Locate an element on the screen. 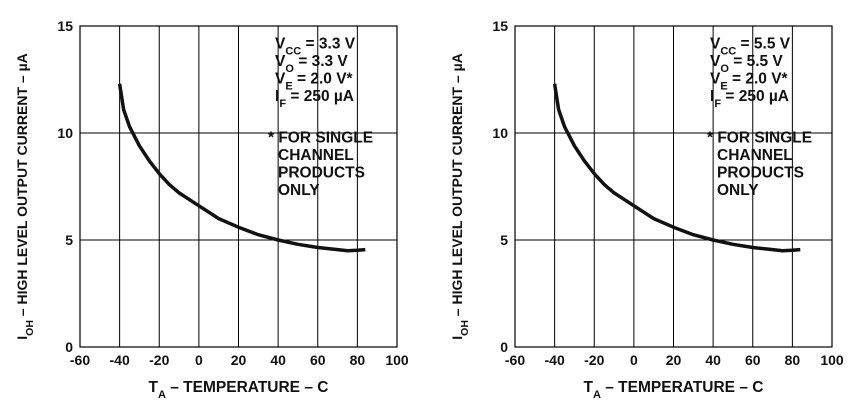 The width and height of the screenshot is (851, 409). condition-label: VO = 5.5 V is located at coordinates (746, 64).